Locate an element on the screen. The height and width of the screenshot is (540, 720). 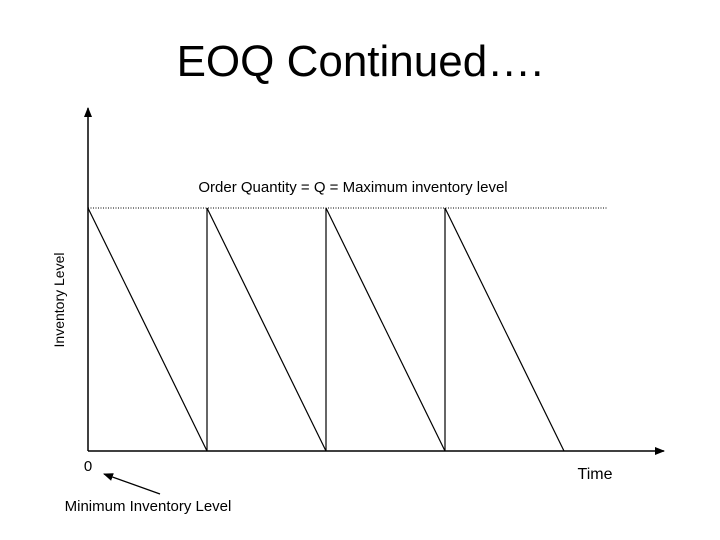
x-axis-label: Time is located at coordinates (595, 474).